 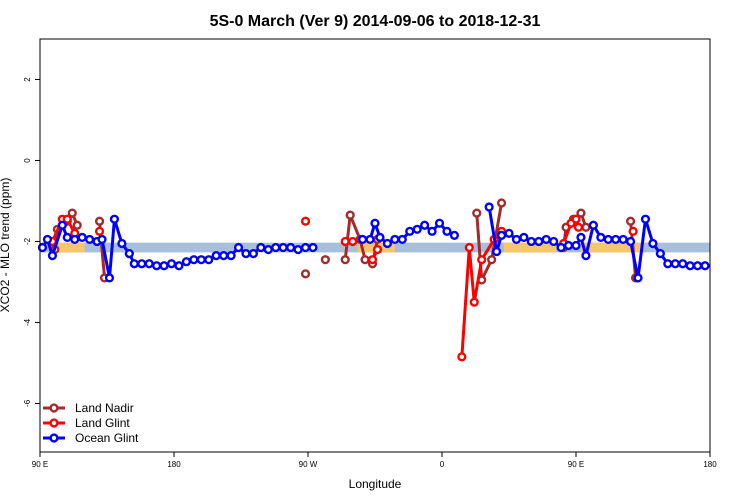 I want to click on legend-swatch-marker, so click(x=54, y=423).